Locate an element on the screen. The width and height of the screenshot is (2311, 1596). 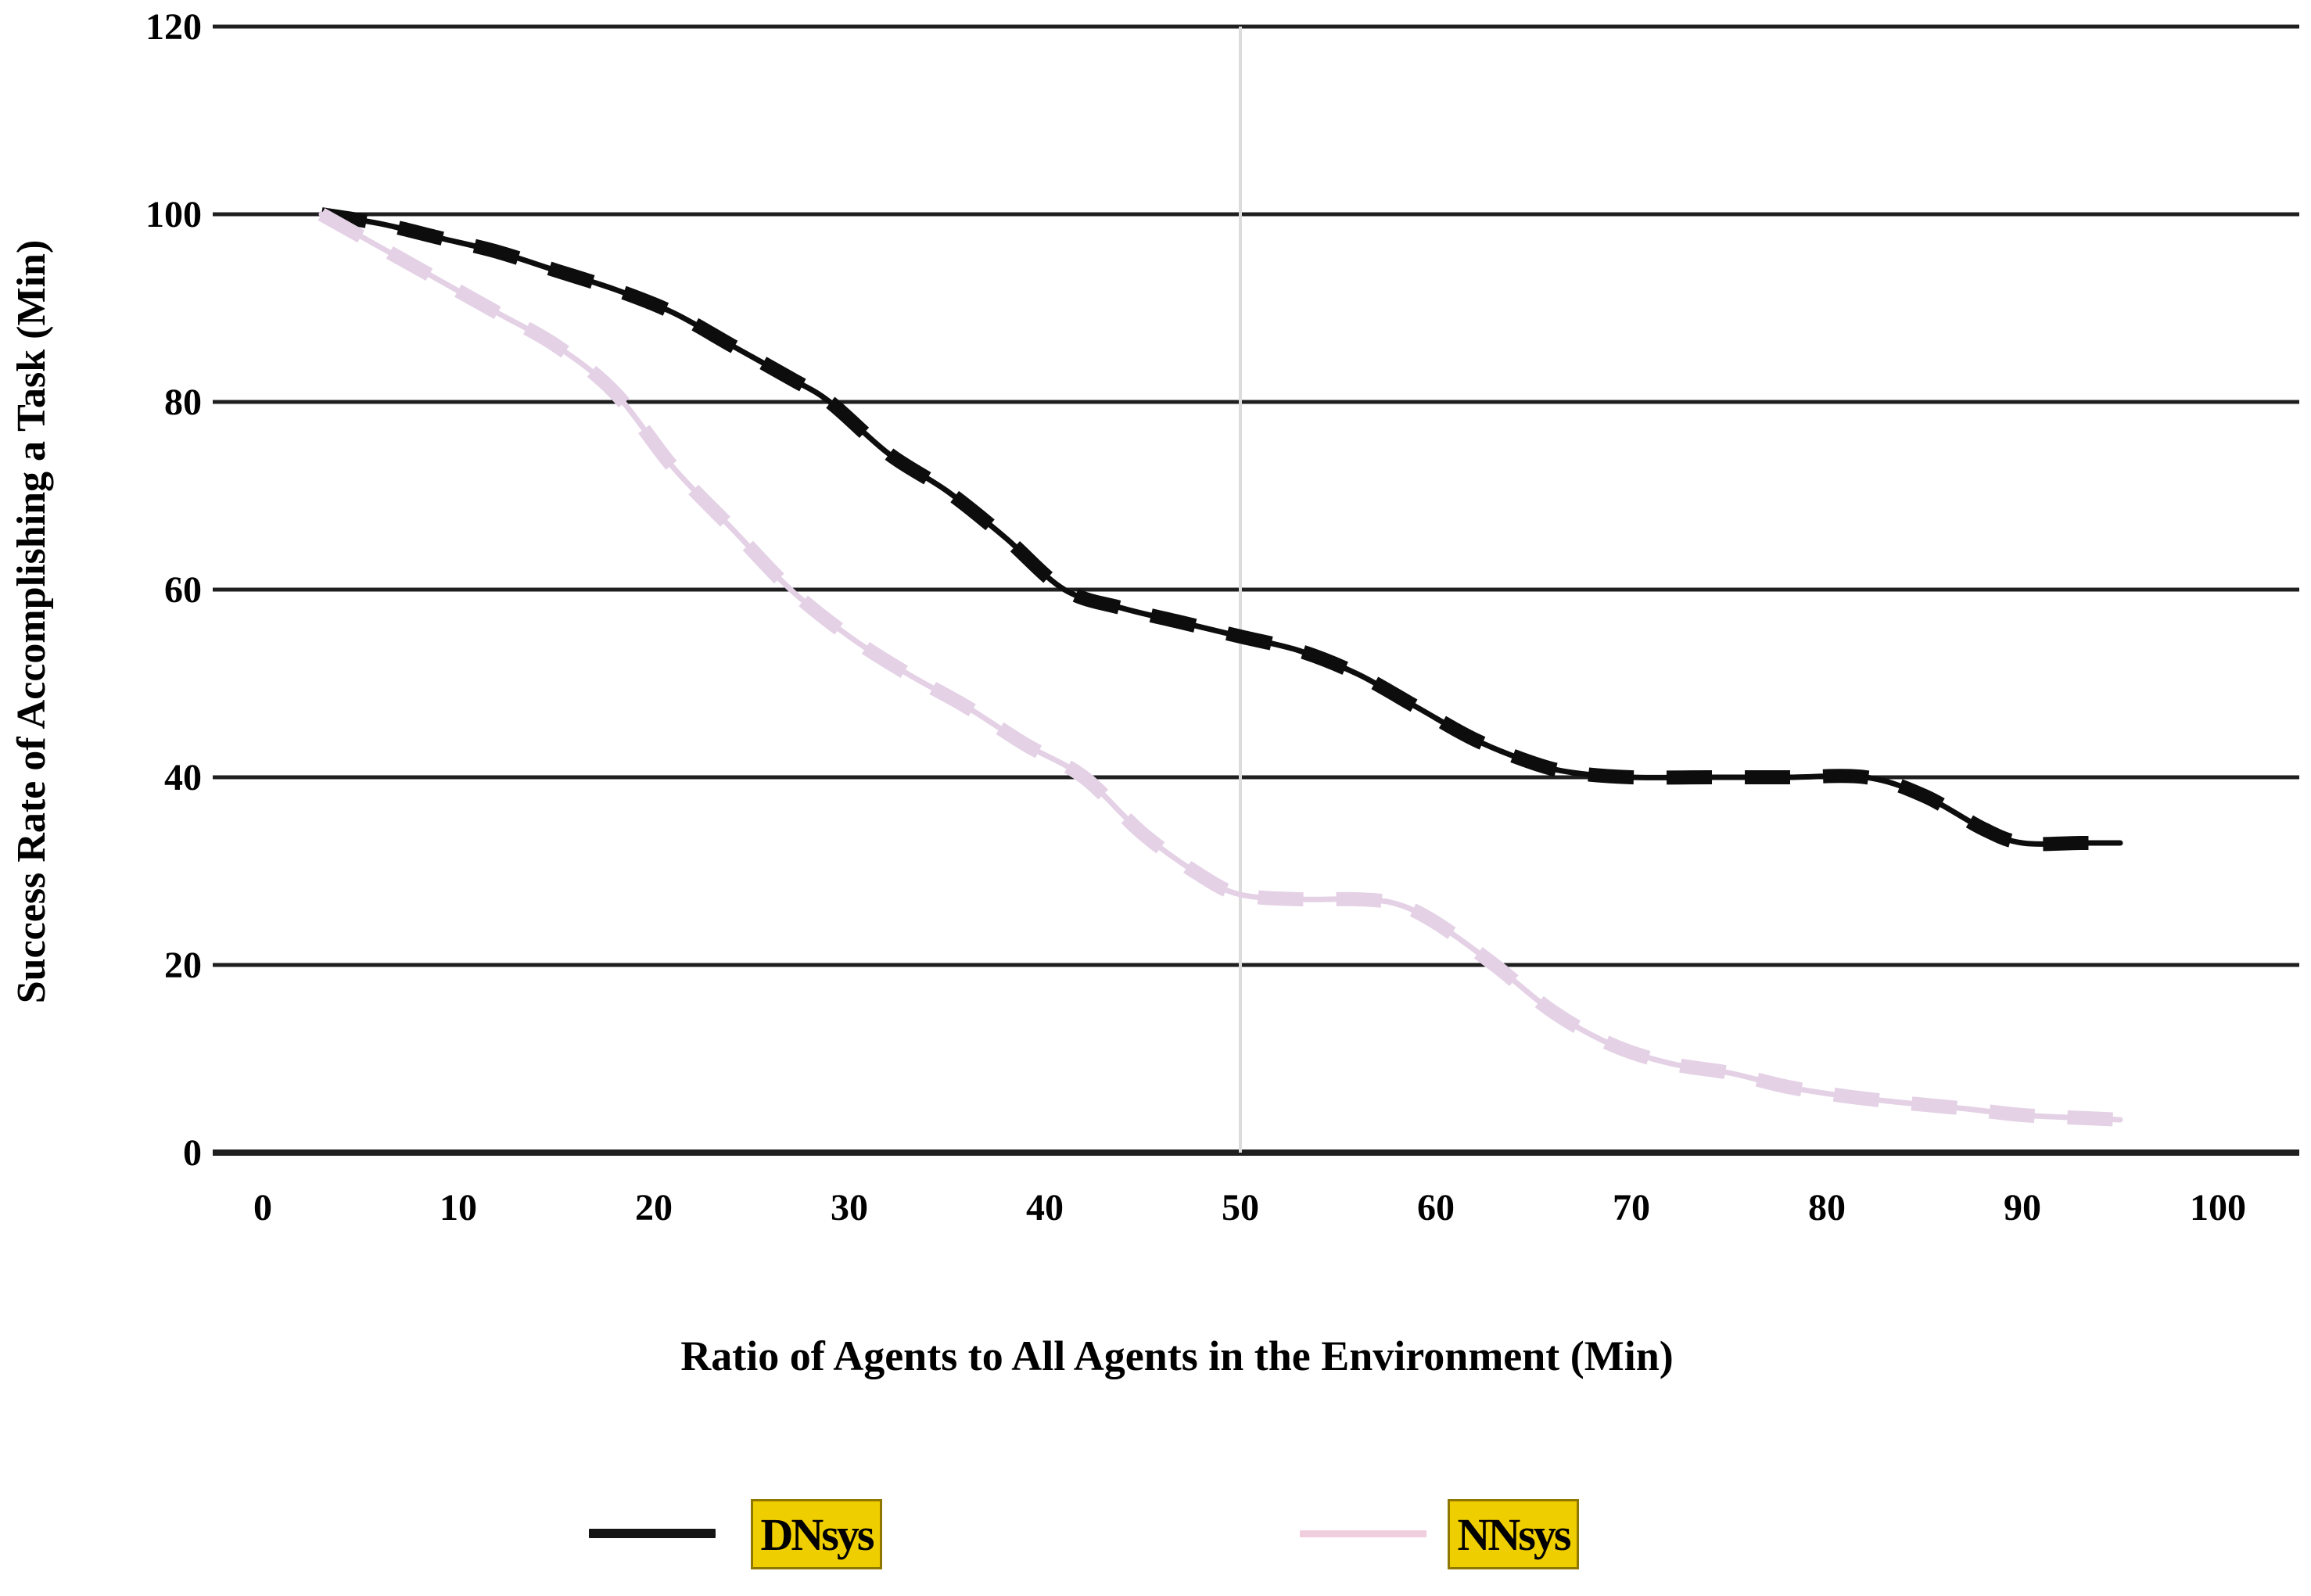
y-axis-tick-labels: 0 20 40 60 80 100 120 is located at coordinates (173, 590).